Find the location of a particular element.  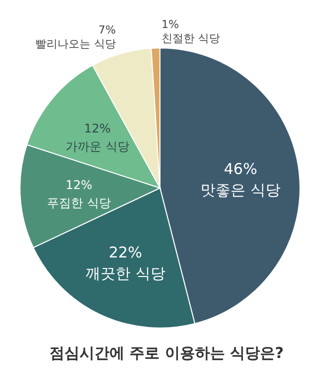

data-label: 22% is located at coordinates (125, 252).